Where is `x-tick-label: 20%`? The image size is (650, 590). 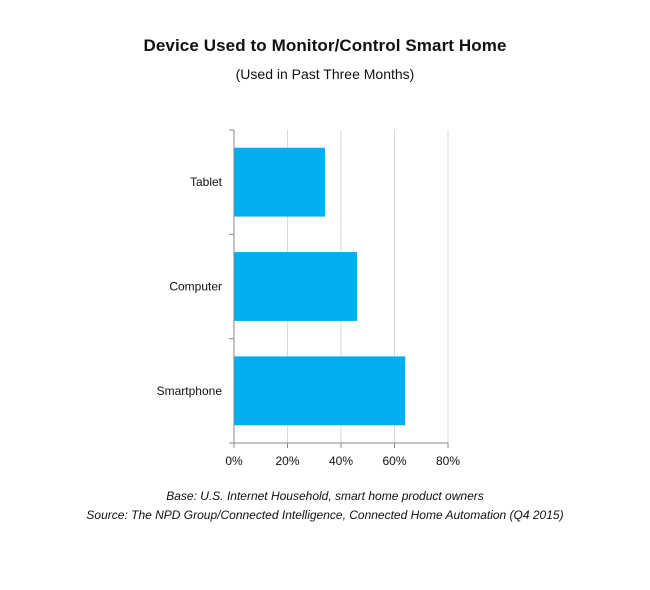
x-tick-label: 20% is located at coordinates (287, 461).